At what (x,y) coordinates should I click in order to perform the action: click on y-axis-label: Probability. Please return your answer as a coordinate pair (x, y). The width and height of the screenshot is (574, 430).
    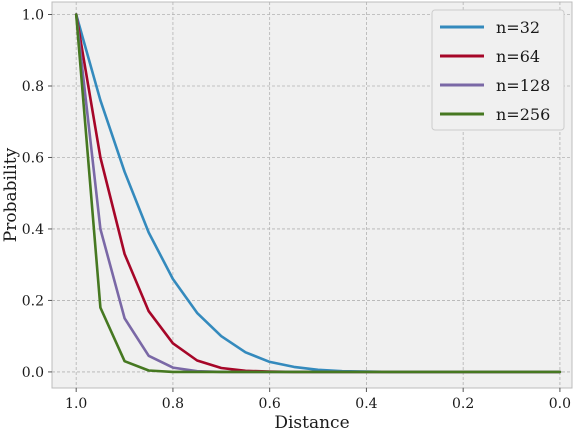
    Looking at the image, I should click on (11, 194).